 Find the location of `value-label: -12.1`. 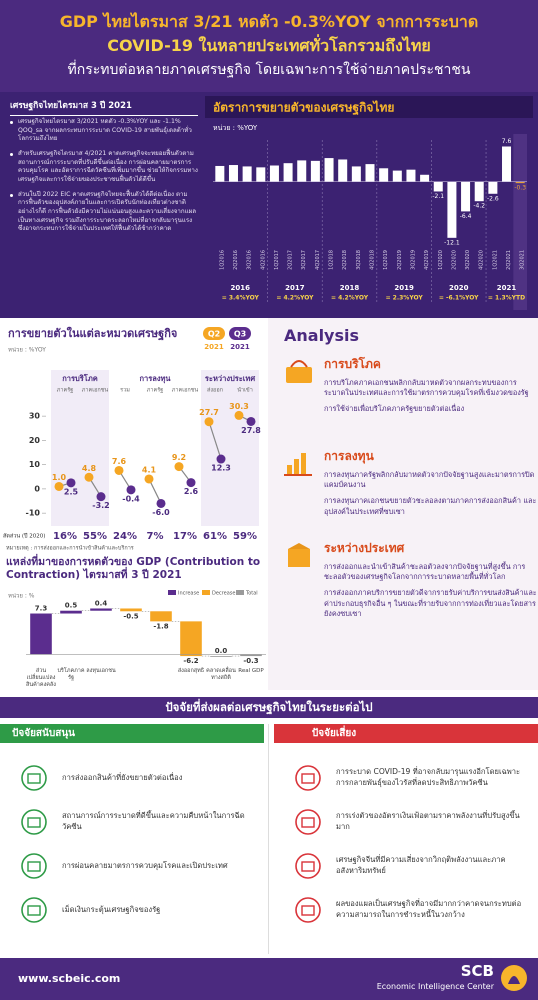

value-label: -12.1 is located at coordinates (452, 242).